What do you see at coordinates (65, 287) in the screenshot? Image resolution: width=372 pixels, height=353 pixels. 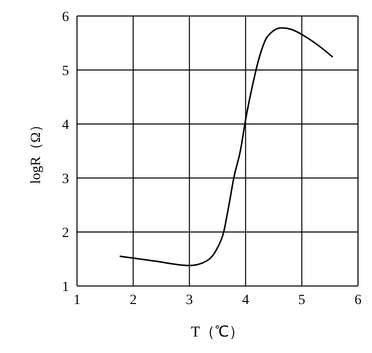 I see `y-tick-label: 1` at bounding box center [65, 287].